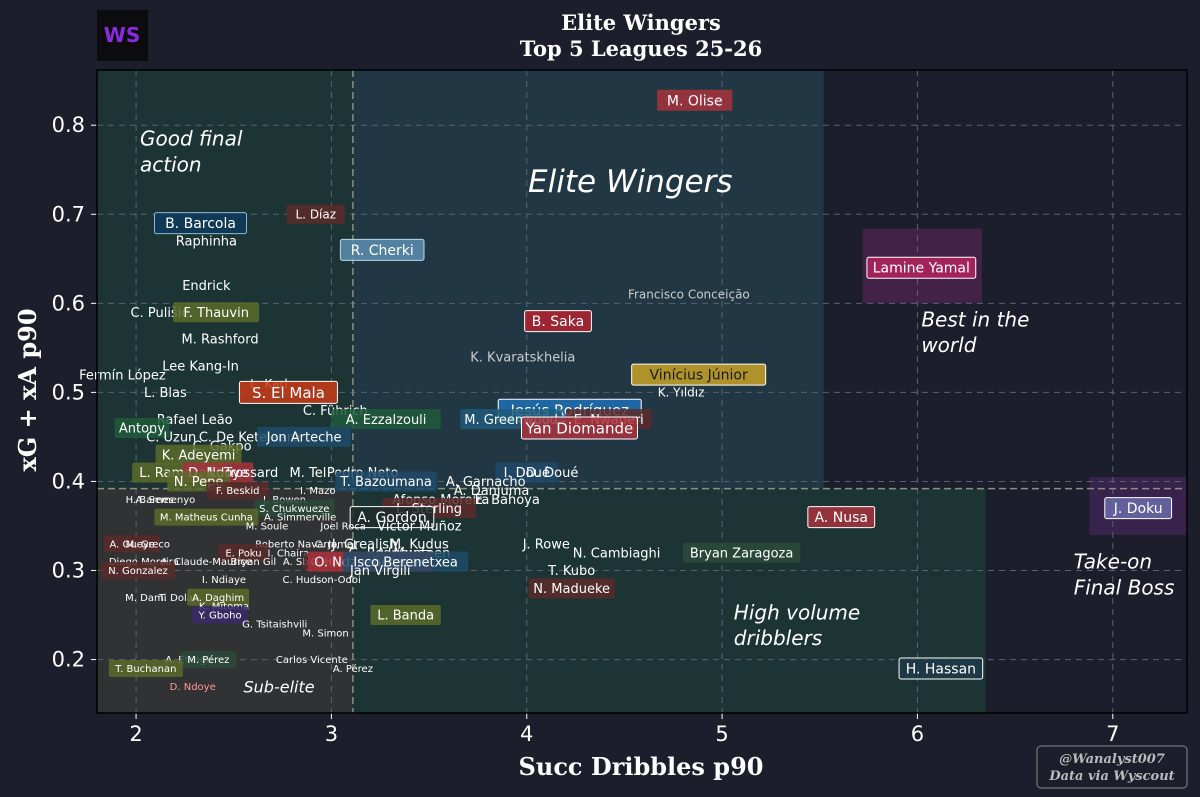 The height and width of the screenshot is (797, 1200). Describe the element at coordinates (546, 544) in the screenshot. I see `player-label: J. Rowe` at that location.